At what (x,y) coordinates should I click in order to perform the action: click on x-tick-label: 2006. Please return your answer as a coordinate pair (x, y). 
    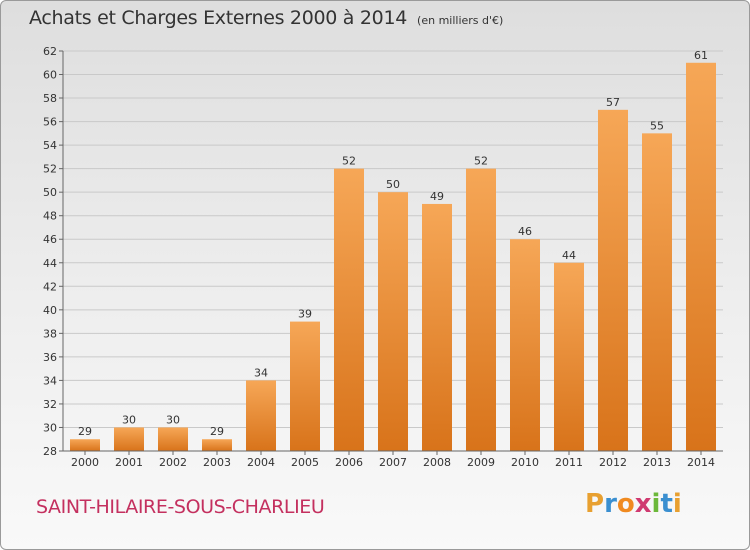
    Looking at the image, I should click on (349, 462).